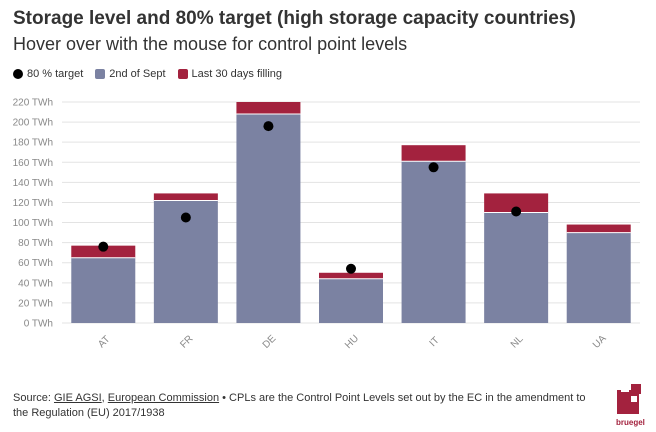  Describe the element at coordinates (77, 398) in the screenshot. I see `source-link-gie: GIE AGSI` at that location.